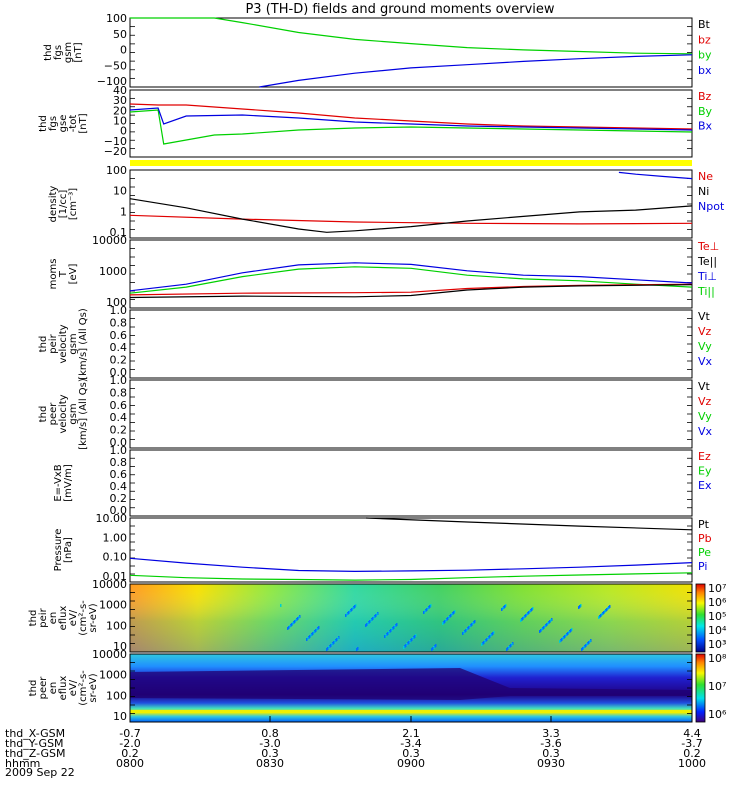 Image resolution: width=750 pixels, height=800 pixels. Describe the element at coordinates (109, 584) in the screenshot. I see `y-tick-label: 10000` at that location.